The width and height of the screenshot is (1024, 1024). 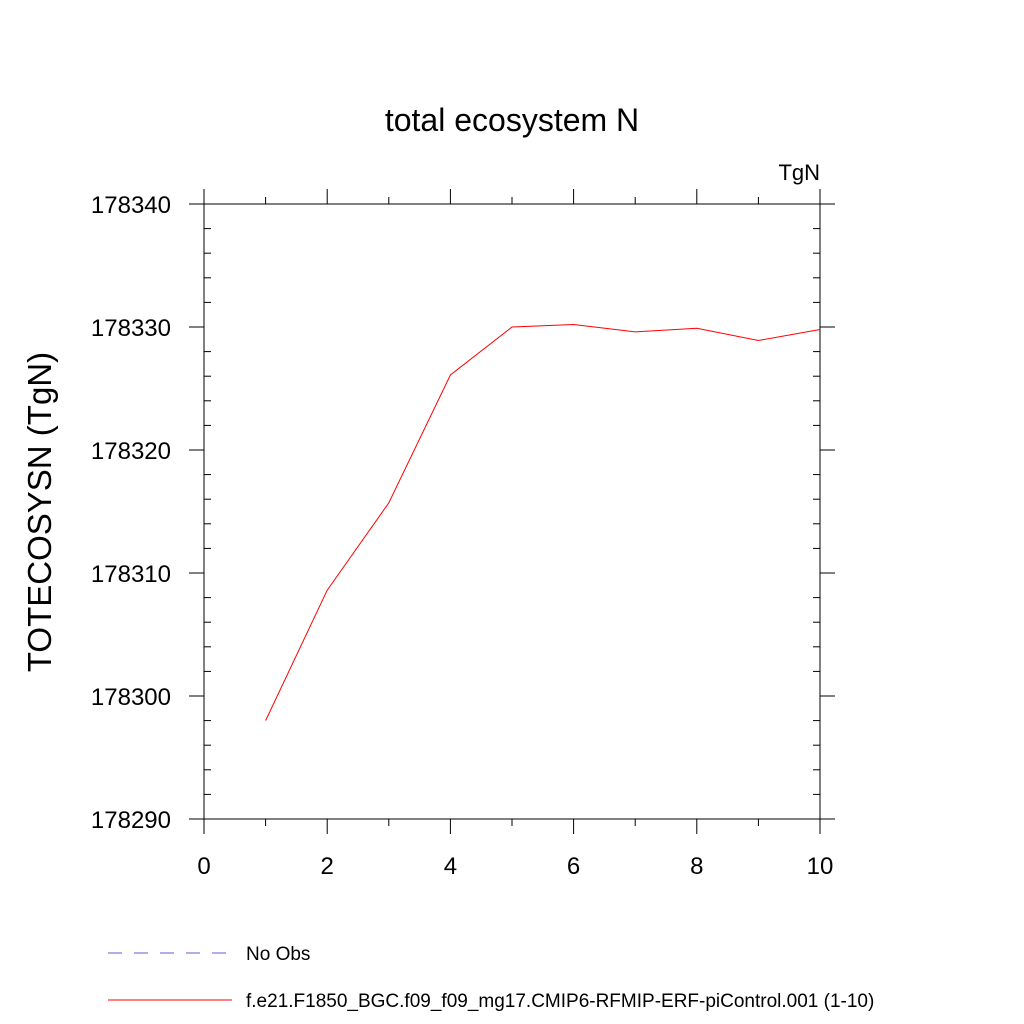 I want to click on y-tick-label: 178290, so click(x=131, y=820).